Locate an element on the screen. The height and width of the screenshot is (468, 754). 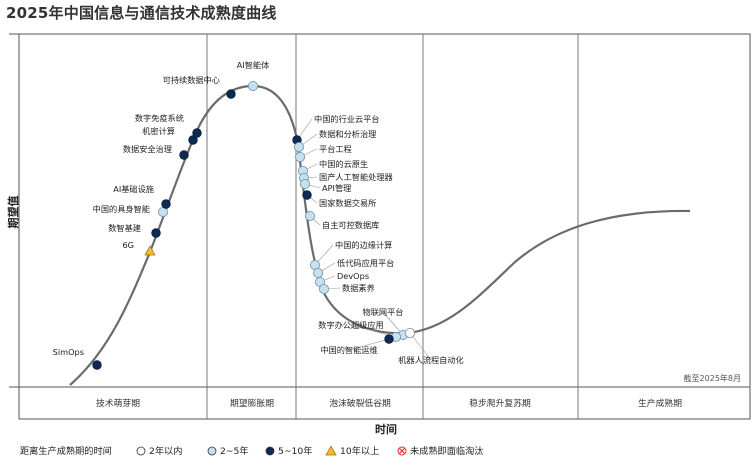
tech-label-22: 物联网平台 is located at coordinates (383, 312).